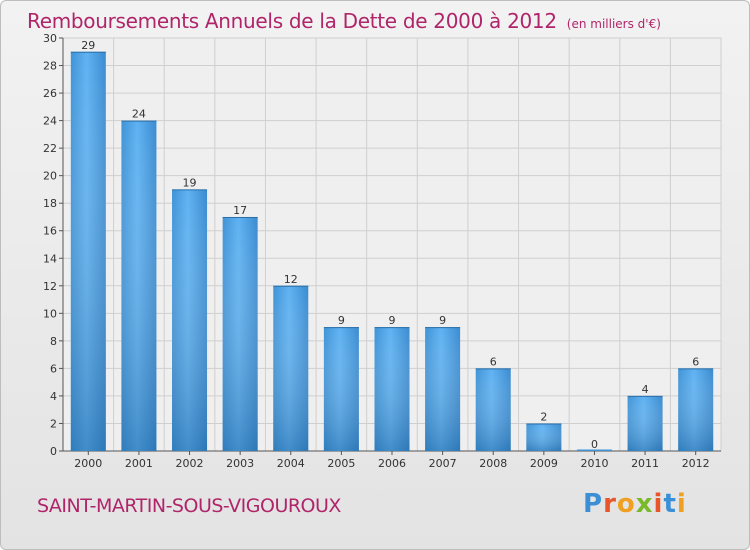  What do you see at coordinates (190, 463) in the screenshot?
I see `x-tick-label: 2002` at bounding box center [190, 463].